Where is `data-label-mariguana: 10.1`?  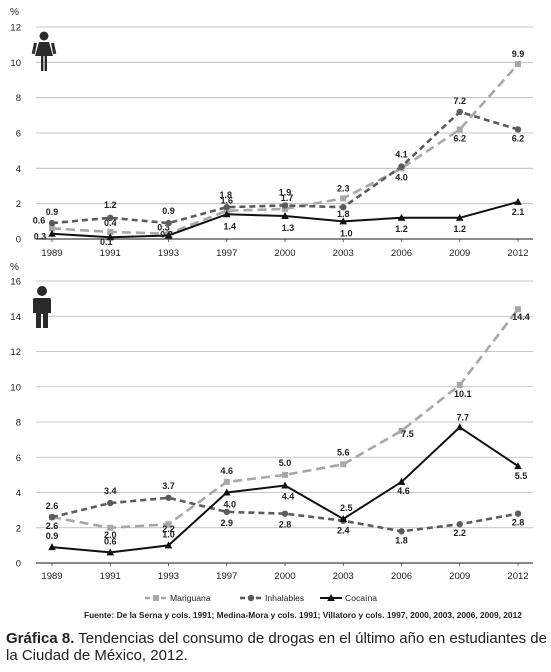 data-label-mariguana: 10.1 is located at coordinates (463, 394).